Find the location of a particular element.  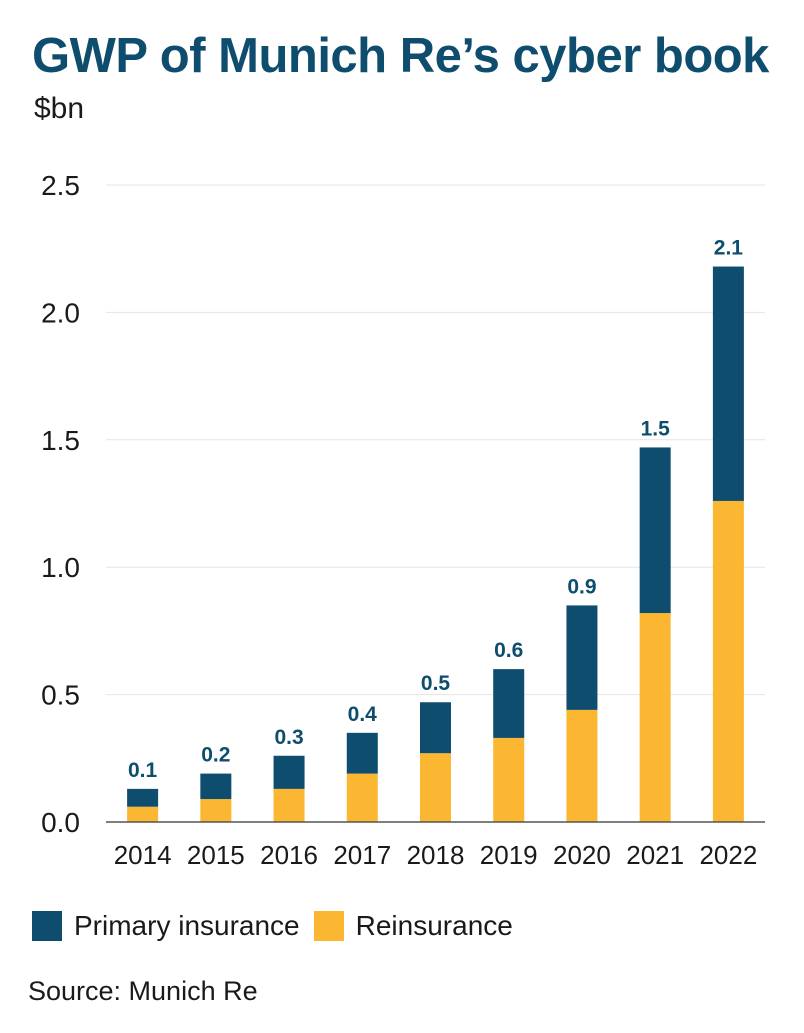

data-label-total: 0.9 is located at coordinates (581, 586).